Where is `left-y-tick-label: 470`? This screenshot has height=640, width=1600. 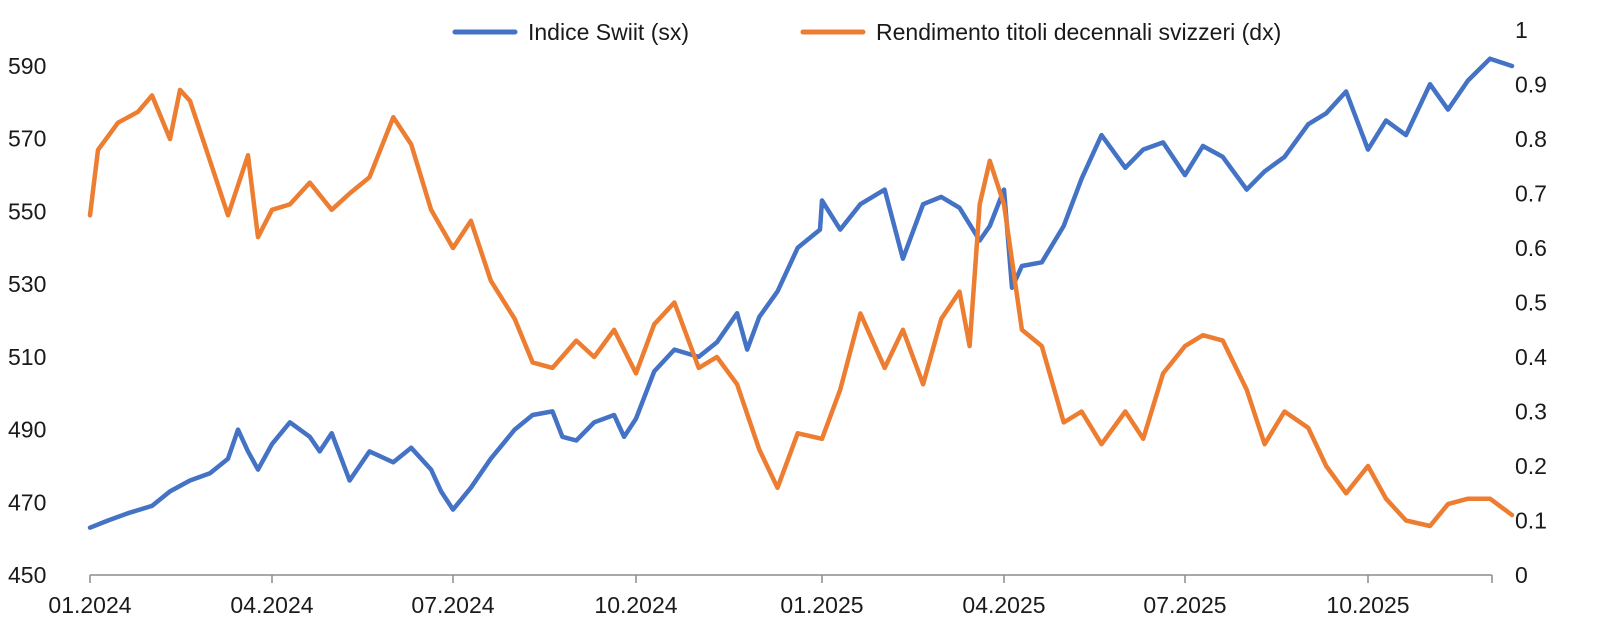 left-y-tick-label: 470 is located at coordinates (27, 502).